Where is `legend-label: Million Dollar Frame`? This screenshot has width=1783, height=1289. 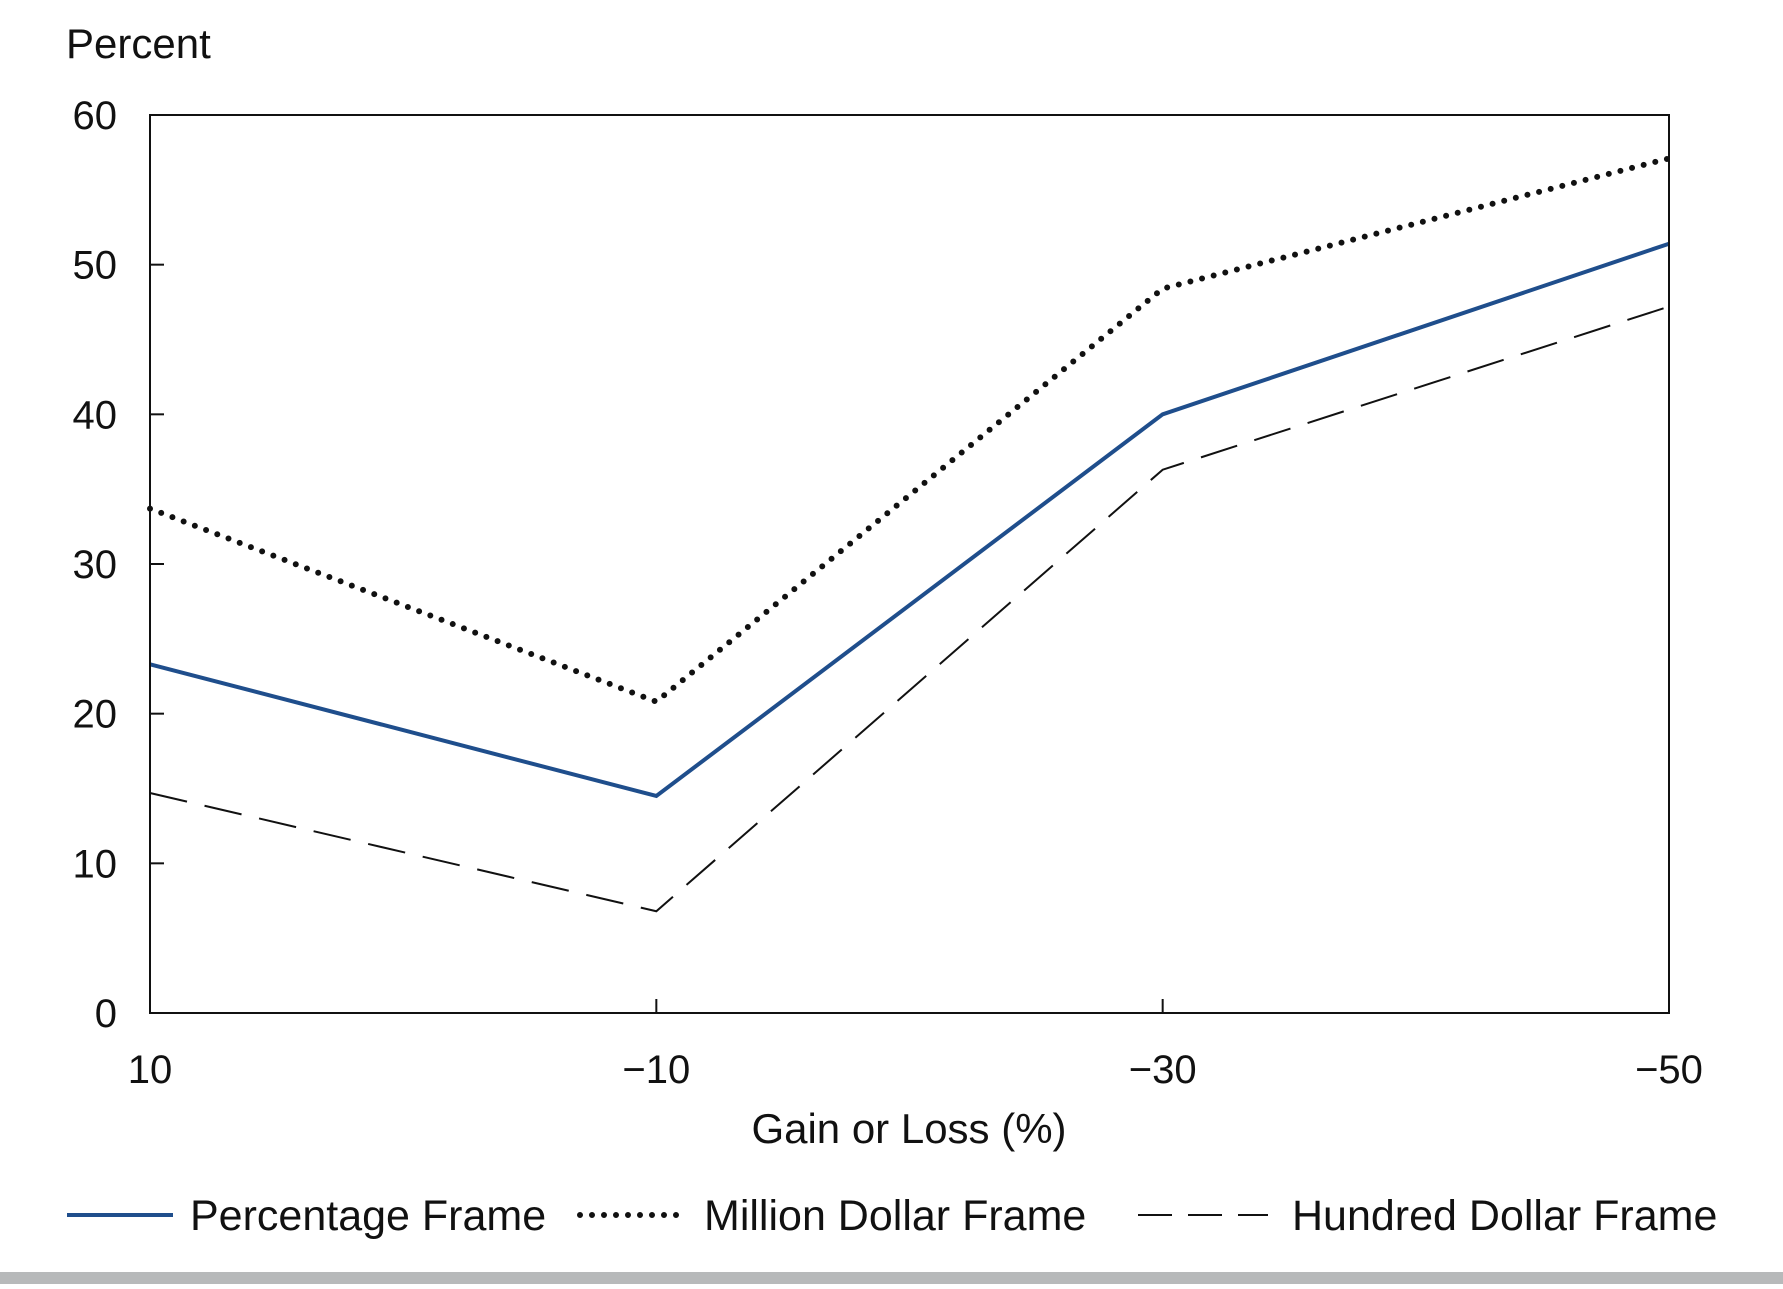 legend-label: Million Dollar Frame is located at coordinates (895, 1216).